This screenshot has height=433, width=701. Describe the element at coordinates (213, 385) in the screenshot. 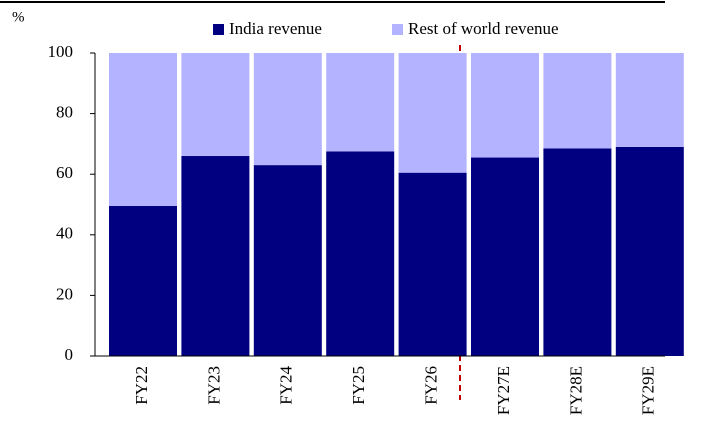

I see `x-tick-label: FY23` at that location.